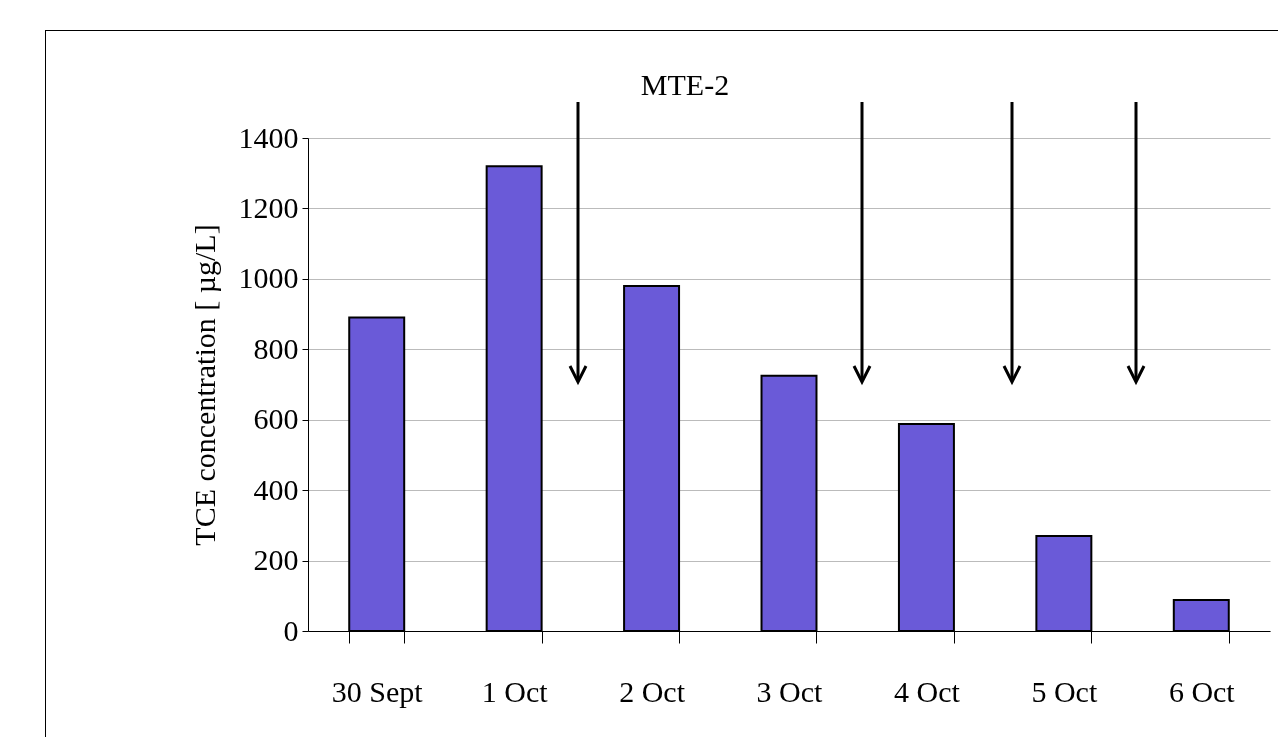  What do you see at coordinates (291, 630) in the screenshot?
I see `y-tick-label: 0` at bounding box center [291, 630].